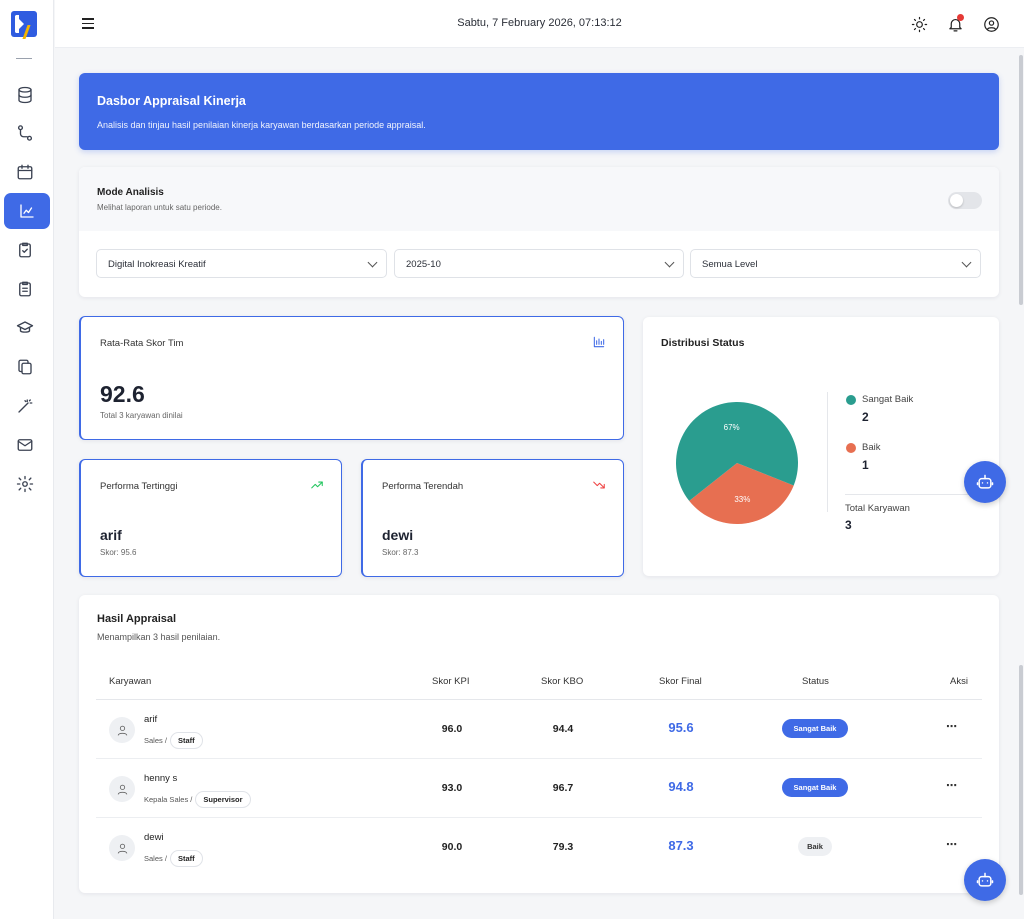  What do you see at coordinates (141, 415) in the screenshot?
I see `average-score-subtext: Total 3 karyawan dinilai` at bounding box center [141, 415].